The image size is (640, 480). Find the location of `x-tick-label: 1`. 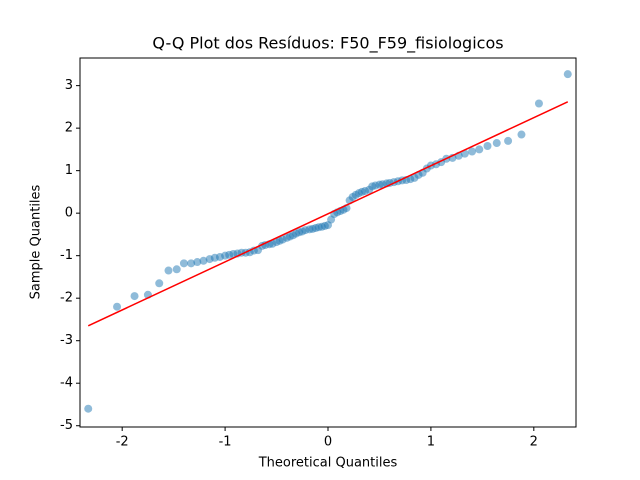

x-tick-label: 1 is located at coordinates (431, 442).